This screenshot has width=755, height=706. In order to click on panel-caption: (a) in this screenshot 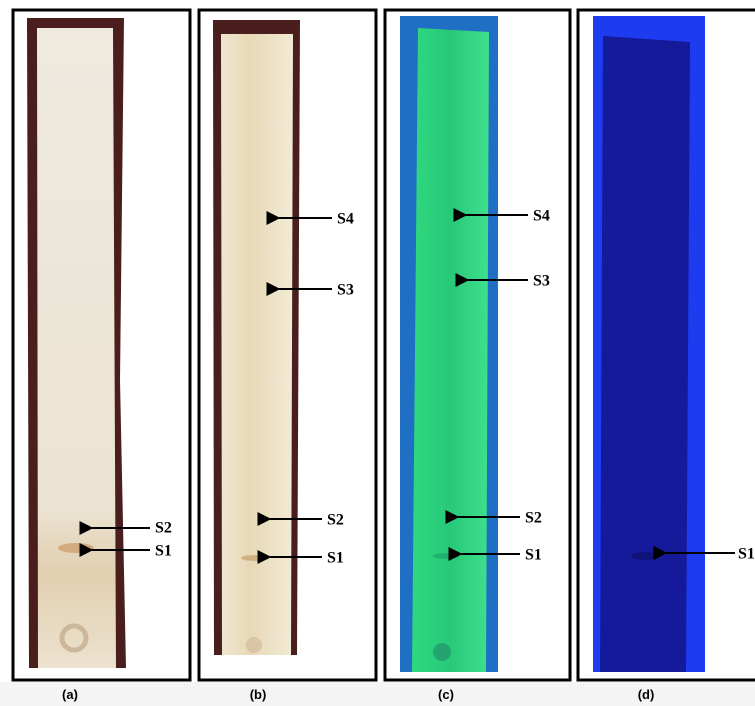, I will do `click(70, 694)`.